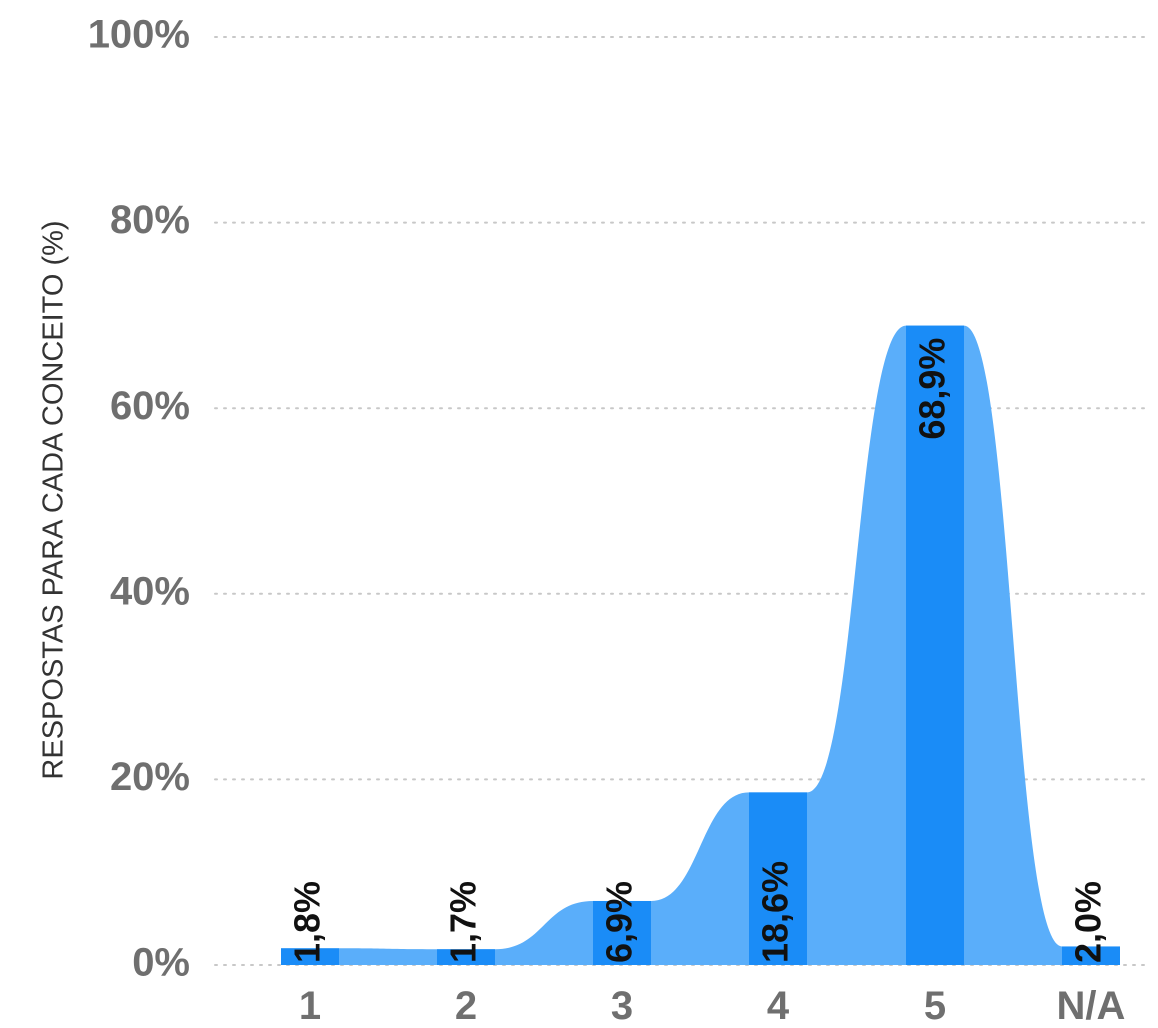  I want to click on value-label: 2,0%, so click(1088, 922).